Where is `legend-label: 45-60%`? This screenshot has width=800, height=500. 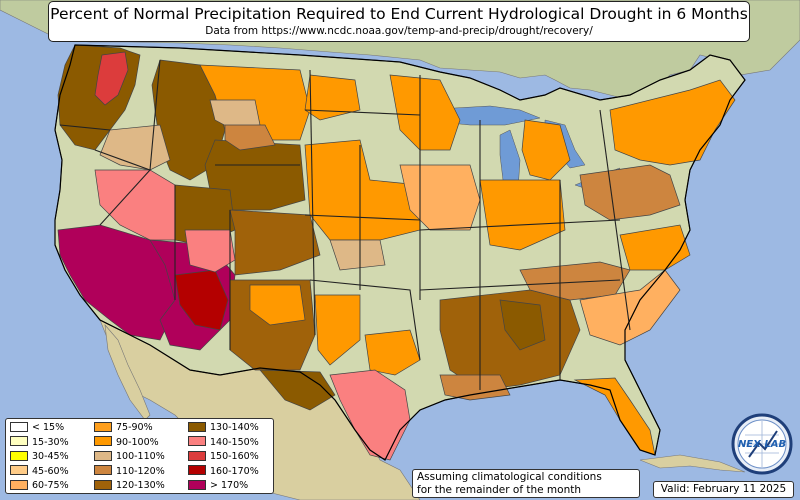 legend-label: 45-60% is located at coordinates (50, 471).